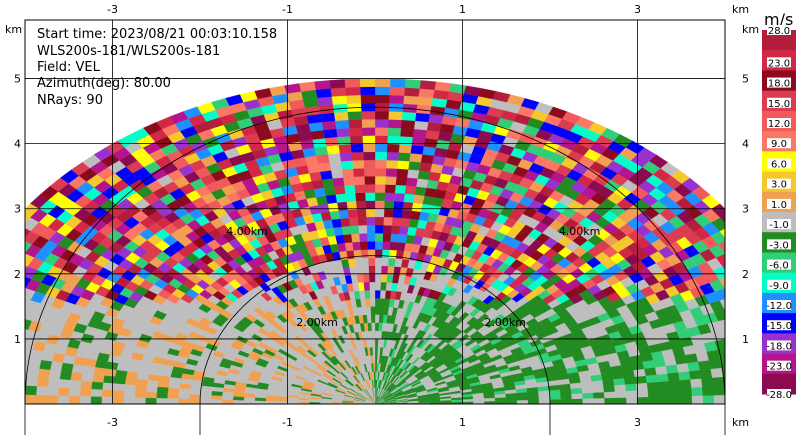 This screenshot has height=435, width=800. Describe the element at coordinates (104, 83) in the screenshot. I see `azimuth-label: Azimuth(deg): 80.00` at that location.